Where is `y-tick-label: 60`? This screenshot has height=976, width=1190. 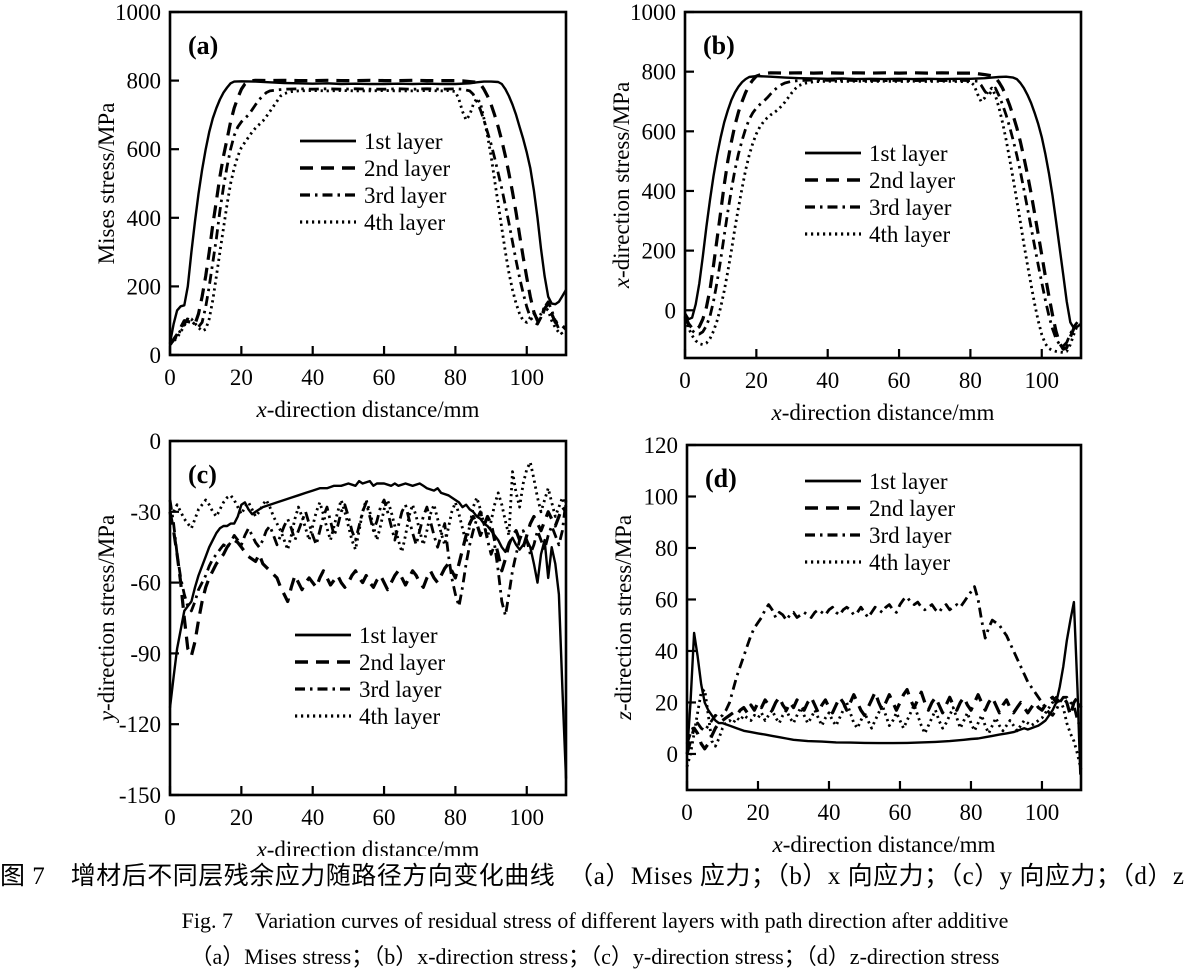
y-tick-label: 60 is located at coordinates (666, 599).